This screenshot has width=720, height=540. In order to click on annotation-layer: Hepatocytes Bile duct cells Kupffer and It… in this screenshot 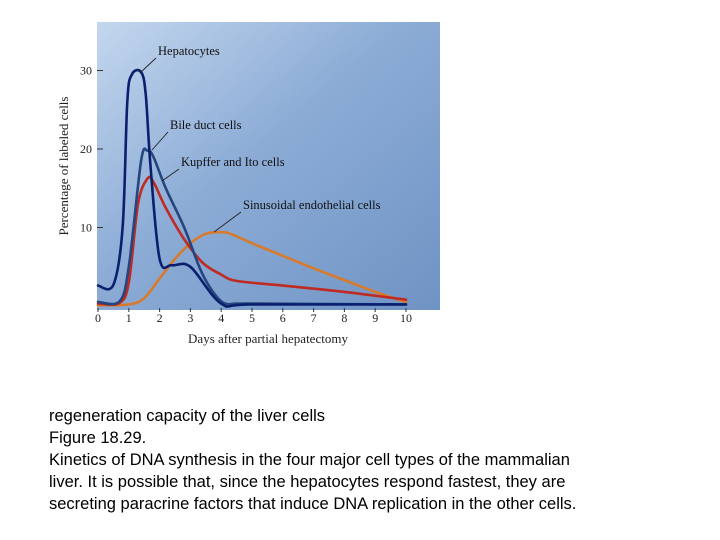, I will do `click(260, 138)`.